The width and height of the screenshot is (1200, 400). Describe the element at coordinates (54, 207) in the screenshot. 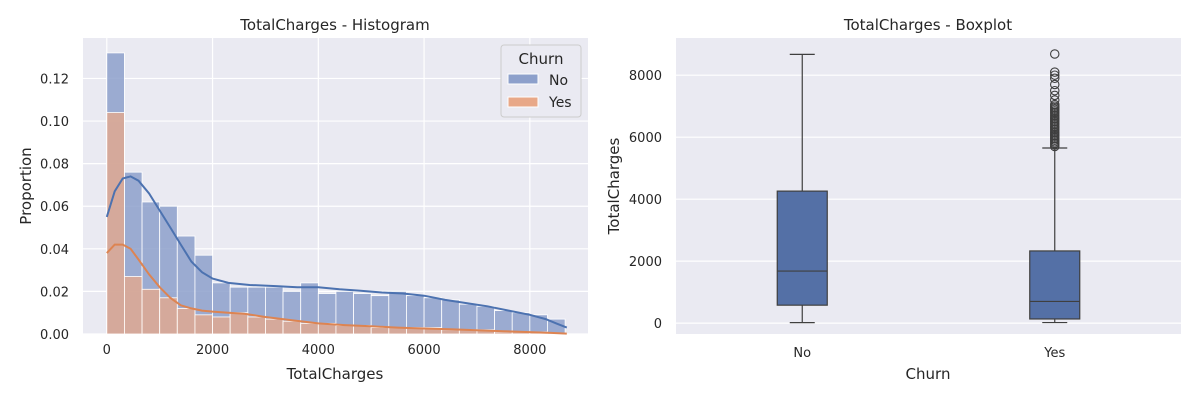

I see `histogram-y-tick-label: 0.06` at that location.